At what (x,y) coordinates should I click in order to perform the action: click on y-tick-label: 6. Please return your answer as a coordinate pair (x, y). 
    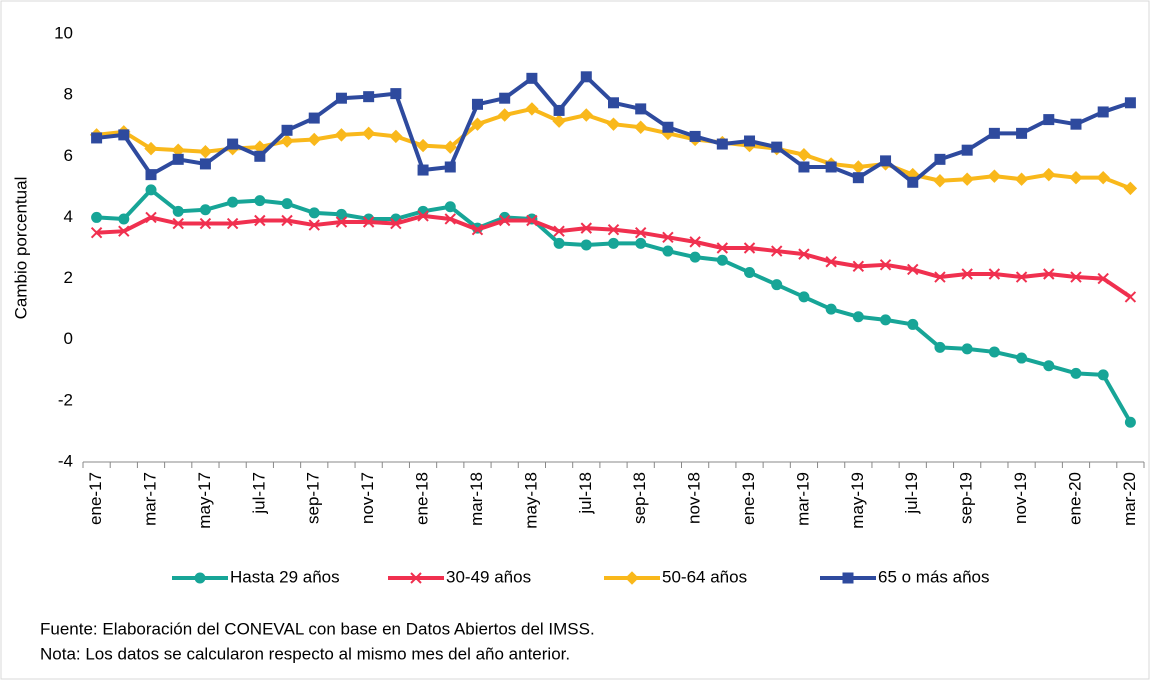
    Looking at the image, I should click on (68, 155).